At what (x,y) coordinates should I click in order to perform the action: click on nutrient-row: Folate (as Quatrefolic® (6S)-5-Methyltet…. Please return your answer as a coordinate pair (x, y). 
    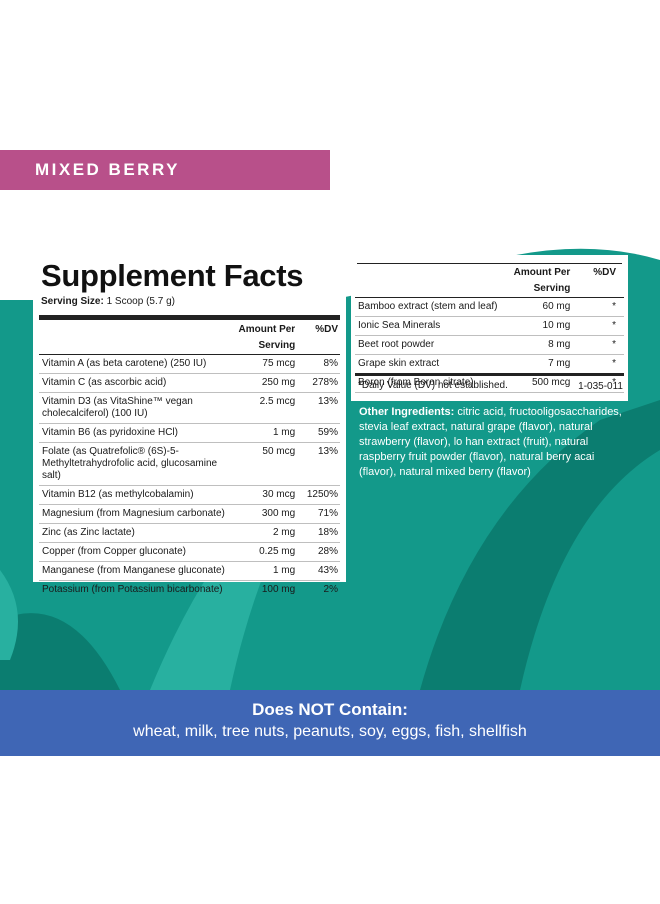
    Looking at the image, I should click on (189, 464).